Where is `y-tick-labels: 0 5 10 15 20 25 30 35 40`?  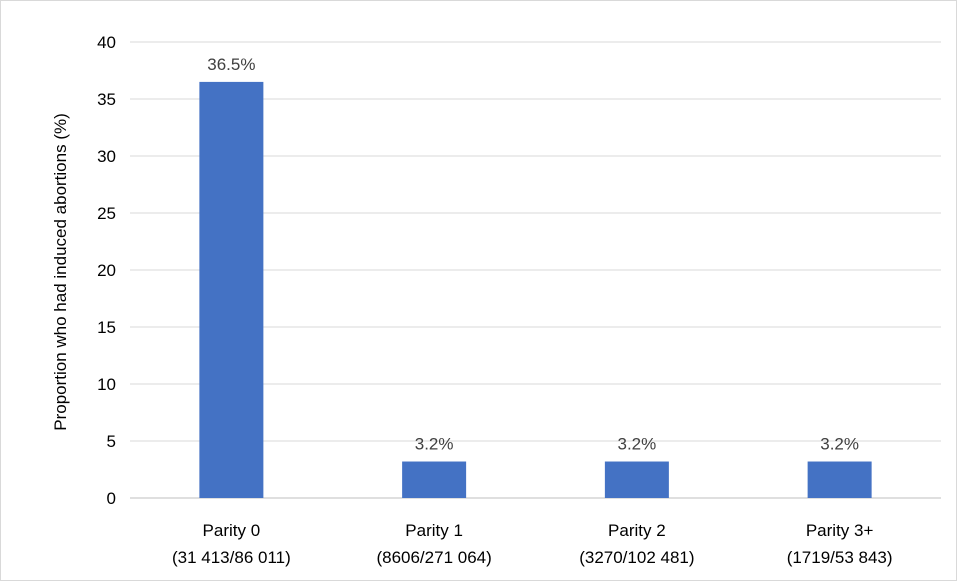 y-tick-labels: 0 5 10 15 20 25 30 35 40 is located at coordinates (106, 270).